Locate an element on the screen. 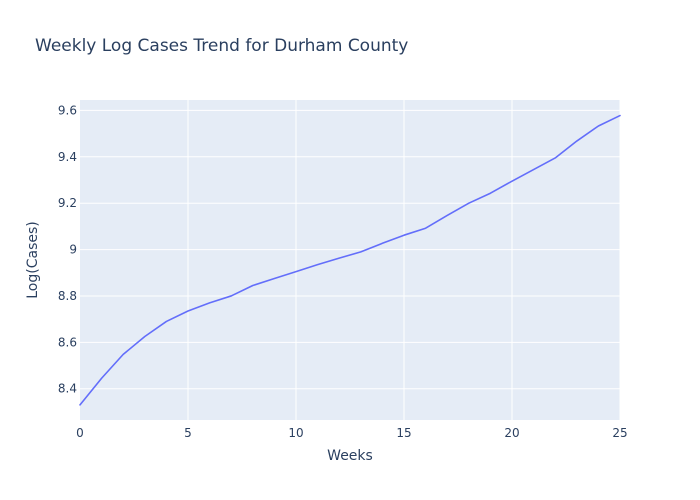  y-tick-label: 8.6 is located at coordinates (67, 342).